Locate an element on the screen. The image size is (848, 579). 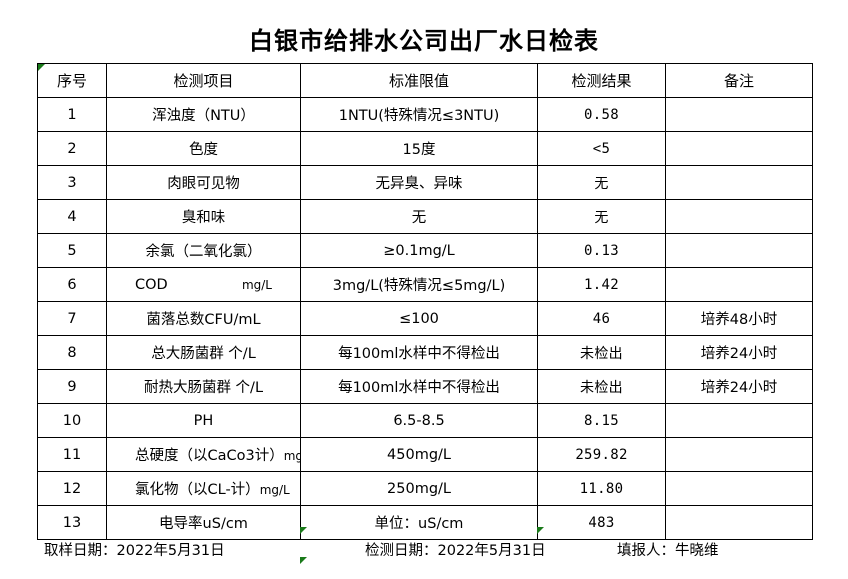
cell-standard: 3mg/L(特殊情况≤5mg/L) is located at coordinates (419, 284).